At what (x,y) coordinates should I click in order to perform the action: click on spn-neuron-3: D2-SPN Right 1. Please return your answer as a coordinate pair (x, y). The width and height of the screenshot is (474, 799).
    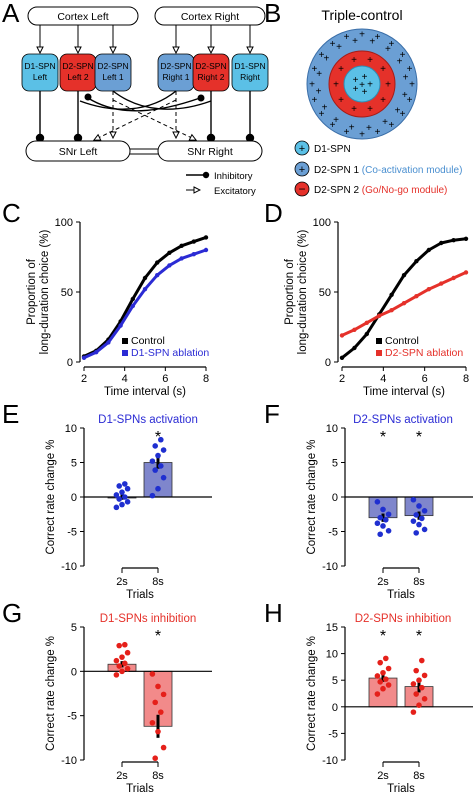
    Looking at the image, I should click on (176, 72).